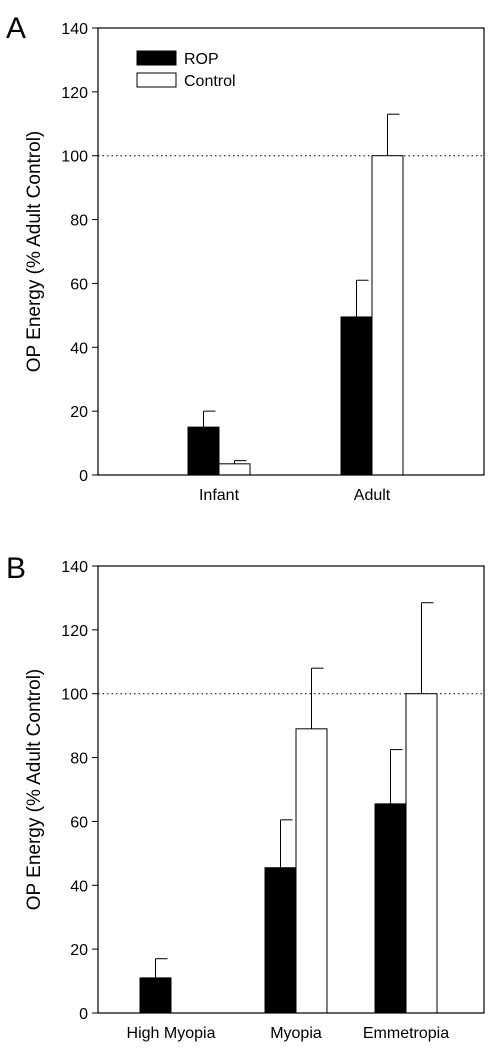  Describe the element at coordinates (387, 315) in the screenshot. I see `bar-control-adult` at that location.